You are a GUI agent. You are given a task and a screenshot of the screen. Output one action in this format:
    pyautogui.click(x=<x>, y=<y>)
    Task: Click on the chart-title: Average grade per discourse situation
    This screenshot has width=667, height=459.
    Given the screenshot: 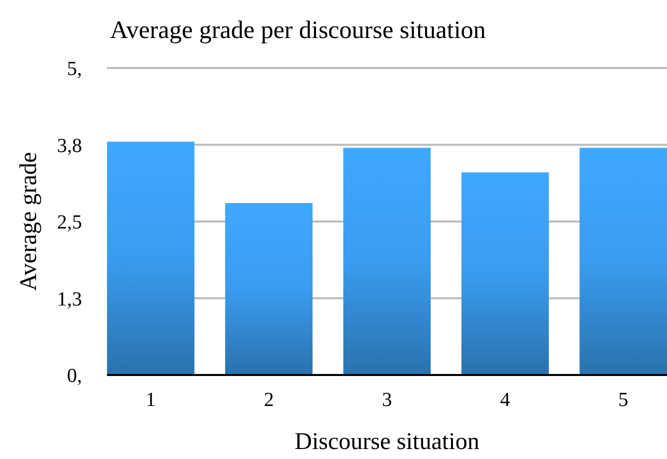 What is the action you would take?
    pyautogui.click(x=298, y=30)
    